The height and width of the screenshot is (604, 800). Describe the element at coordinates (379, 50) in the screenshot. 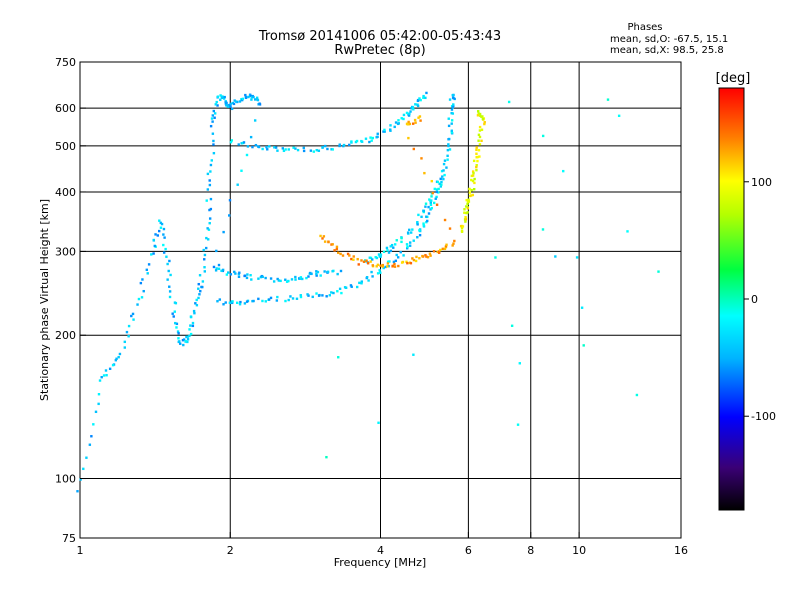

I see `chart-subtitle: RwPretec (8p)` at that location.